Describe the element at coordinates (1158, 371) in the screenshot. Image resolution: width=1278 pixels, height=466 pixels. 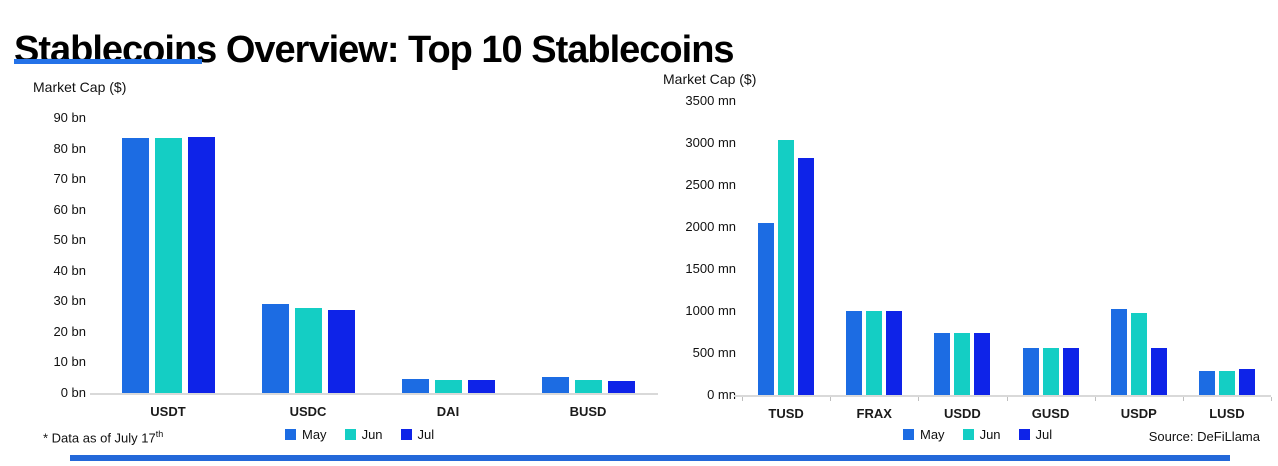
I see `bar-jul-usdp` at that location.